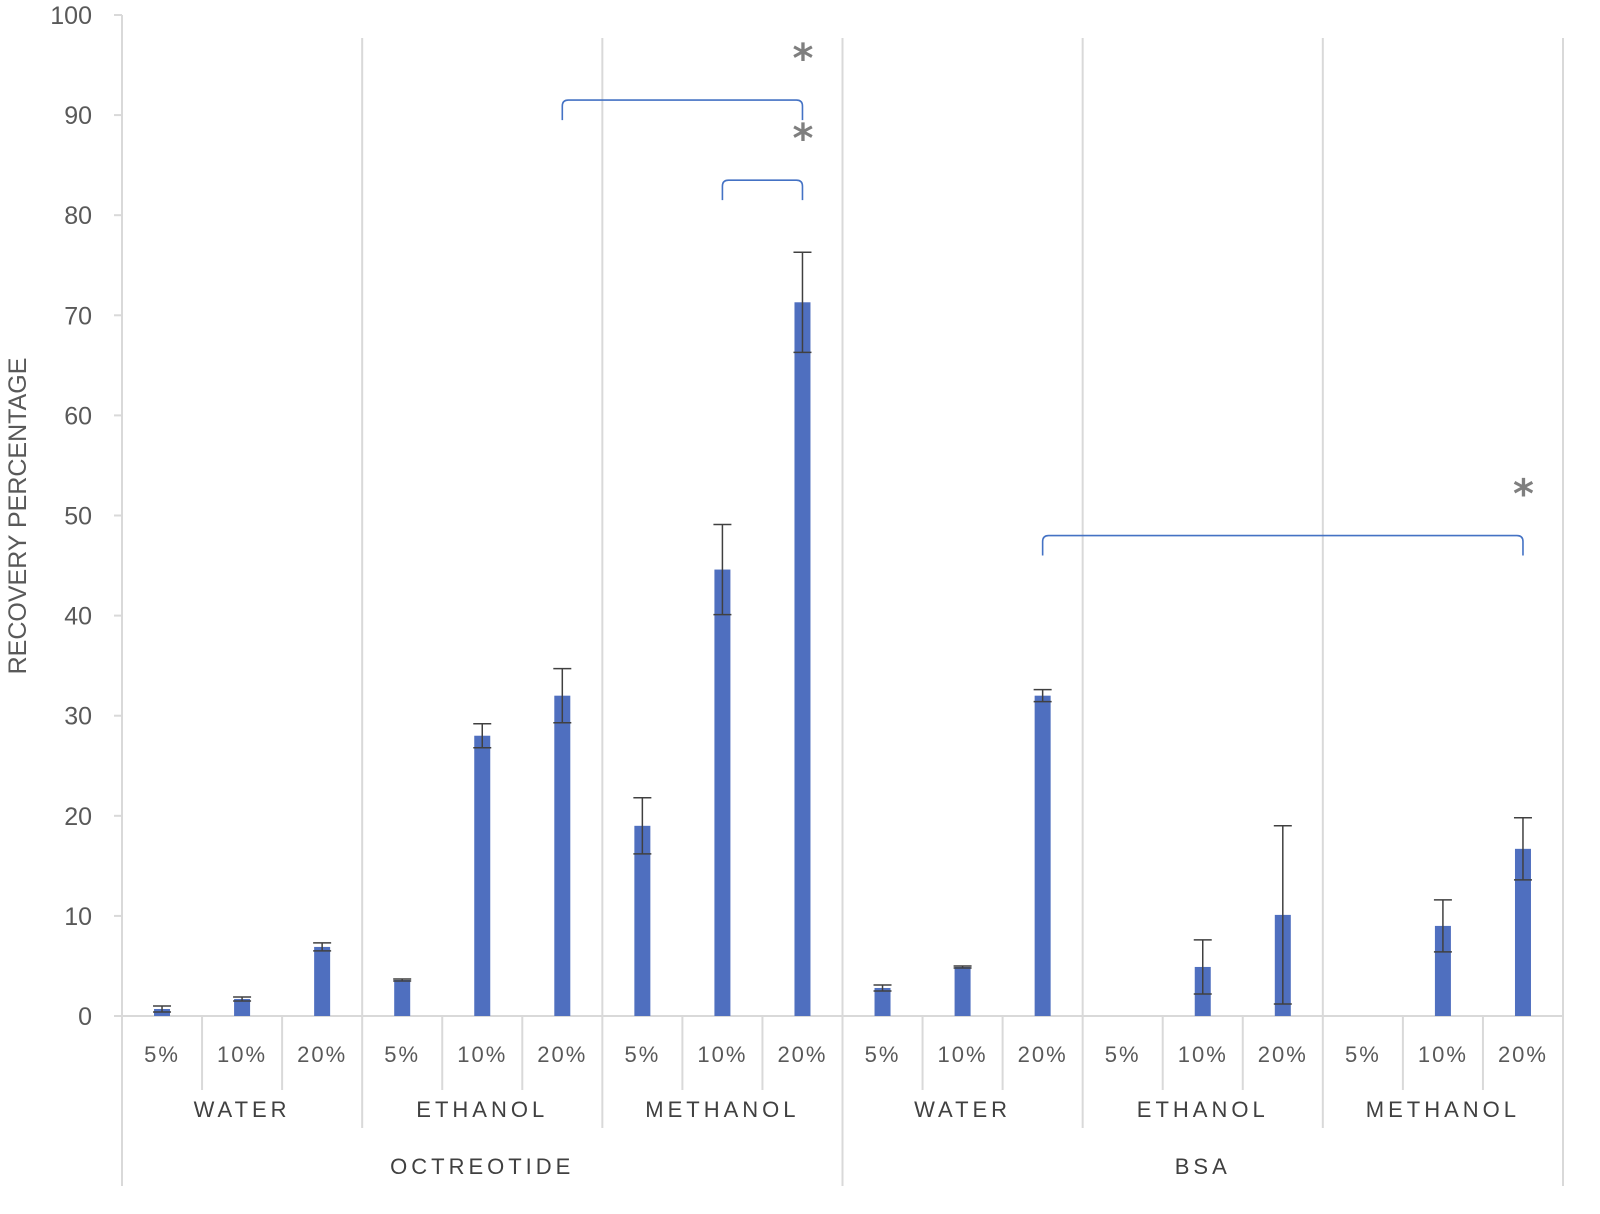 The width and height of the screenshot is (1600, 1214). Describe the element at coordinates (85, 1017) in the screenshot. I see `y-tick-label: 0` at that location.